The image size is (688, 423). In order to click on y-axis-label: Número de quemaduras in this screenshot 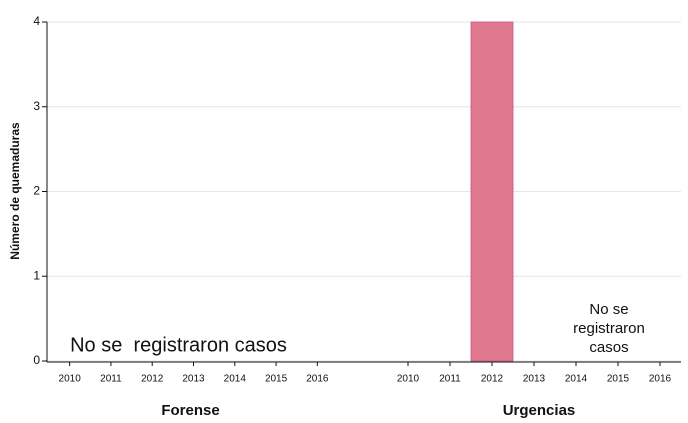, I will do `click(15, 191)`.